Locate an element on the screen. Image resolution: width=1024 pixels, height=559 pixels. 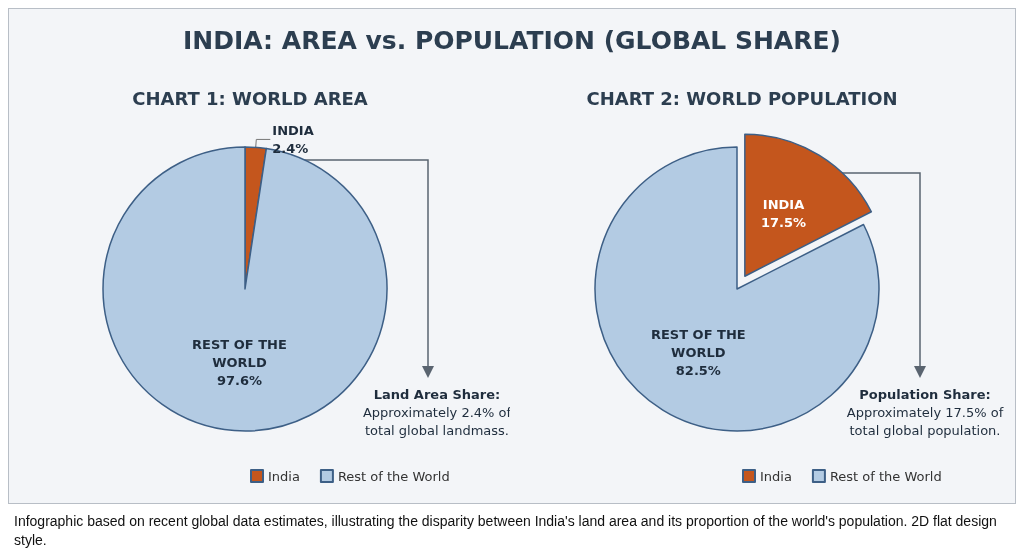
chart-title: CHART 2: WORLD POPULATION is located at coordinates (742, 98).